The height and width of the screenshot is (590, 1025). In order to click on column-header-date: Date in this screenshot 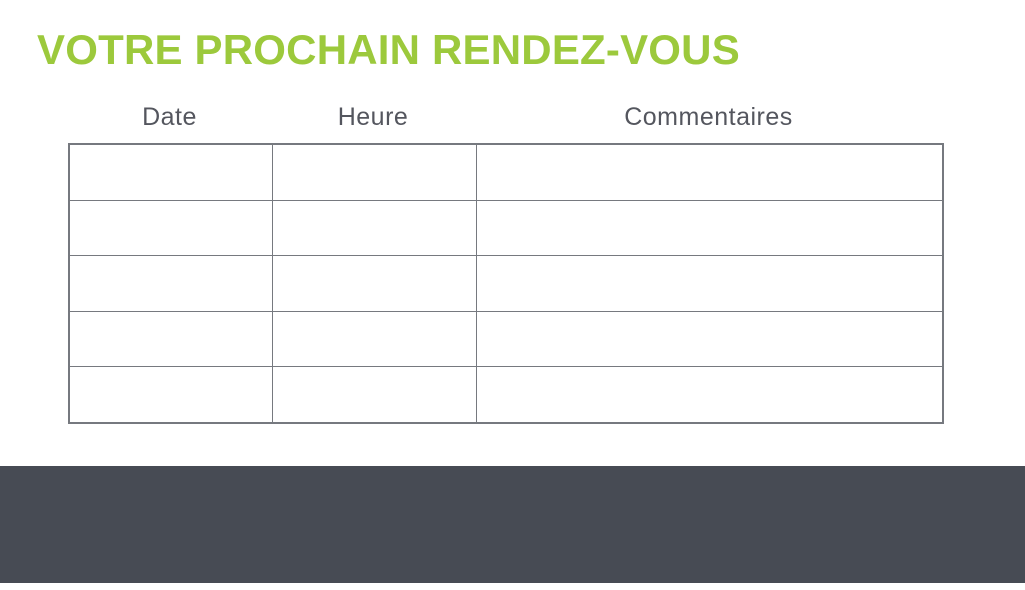, I will do `click(169, 117)`.